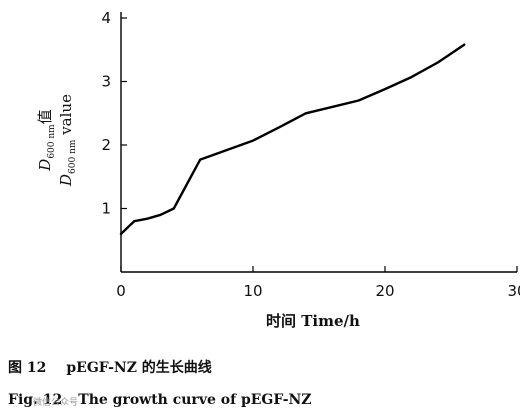 The image size is (520, 410). I want to click on caption-en: Fig. 12 The growth curve of pEGF-NZ, so click(160, 400).